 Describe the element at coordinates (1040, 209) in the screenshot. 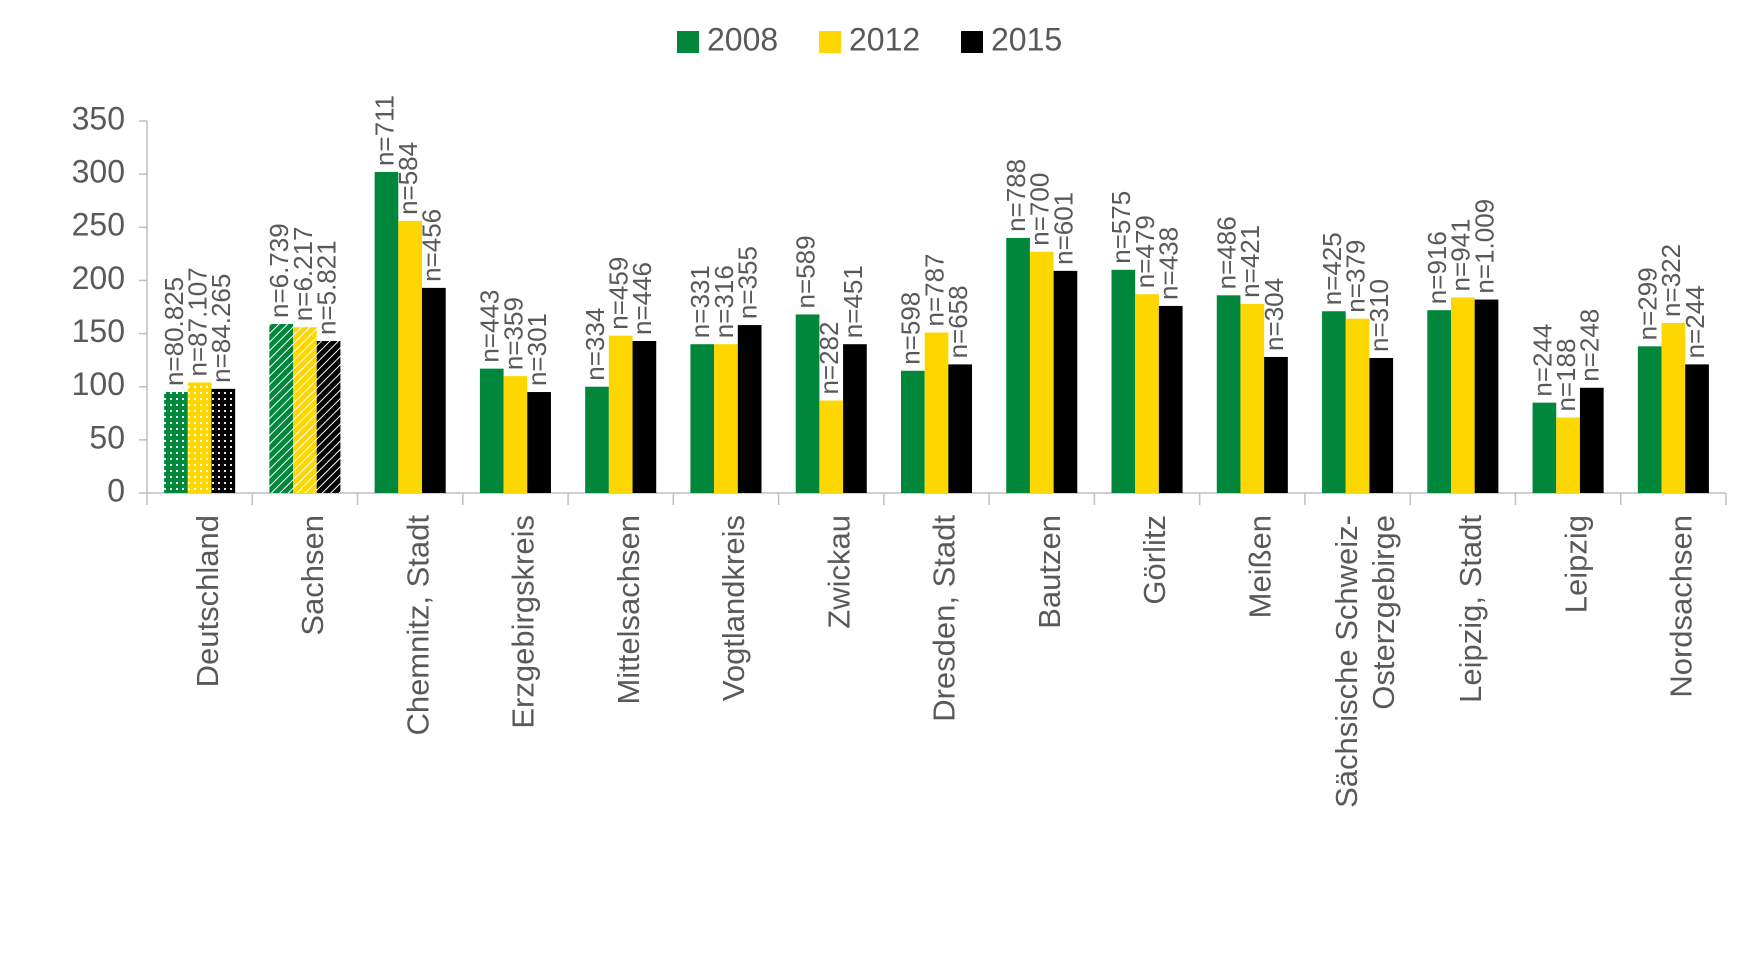

I see `value-annotation: n=700` at that location.